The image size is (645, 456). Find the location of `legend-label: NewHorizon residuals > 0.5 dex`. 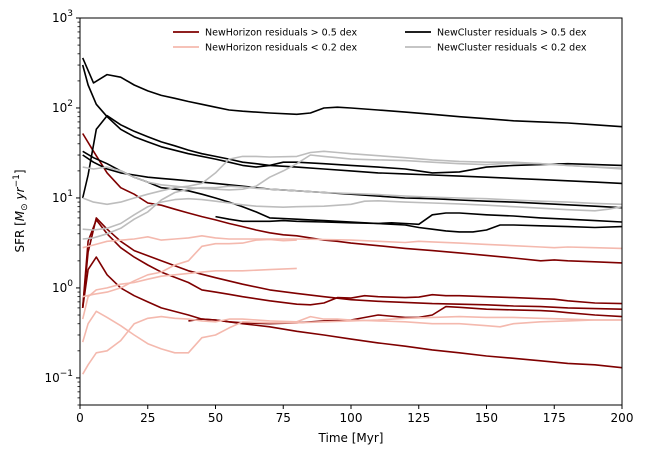

legend-label: NewHorizon residuals > 0.5 dex is located at coordinates (281, 33).